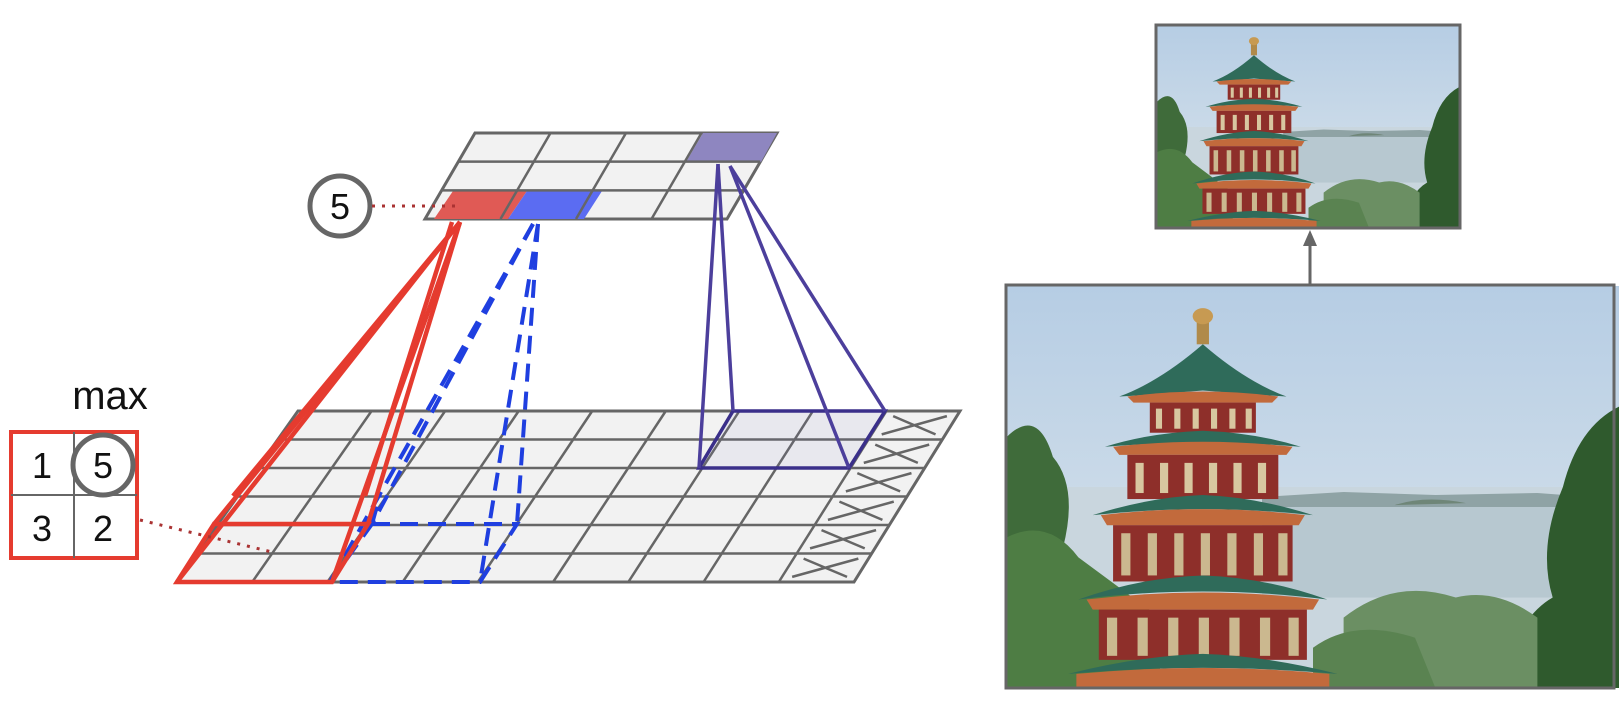 This screenshot has width=1620, height=706. Describe the element at coordinates (42, 465) in the screenshot. I see `pool-value-1: 1` at that location.